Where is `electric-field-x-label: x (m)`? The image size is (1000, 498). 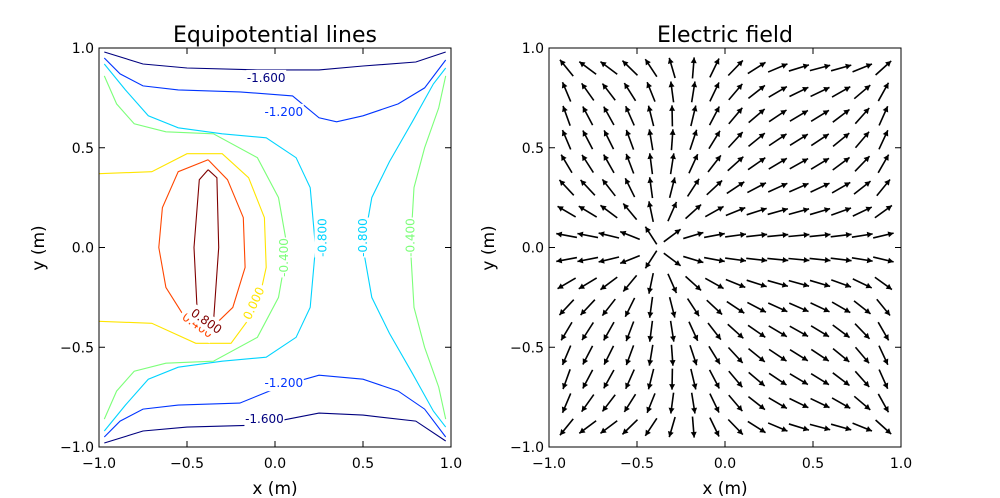 electric-field-x-label: x (m) is located at coordinates (724, 488).